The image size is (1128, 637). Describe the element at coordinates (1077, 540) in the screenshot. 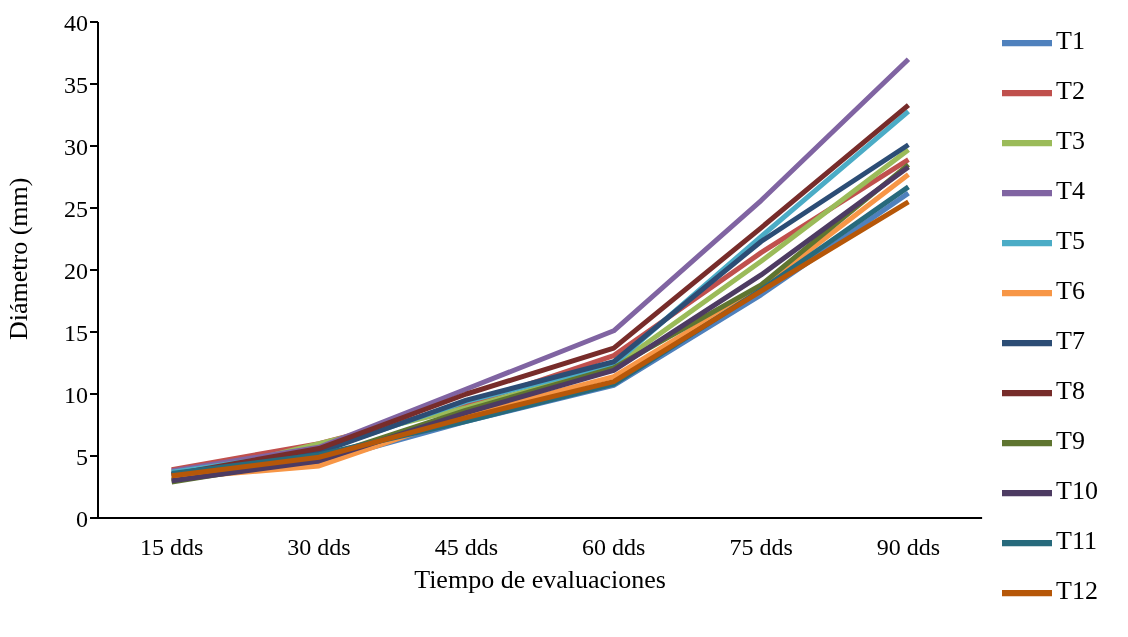

I see `legend-label: T11` at that location.